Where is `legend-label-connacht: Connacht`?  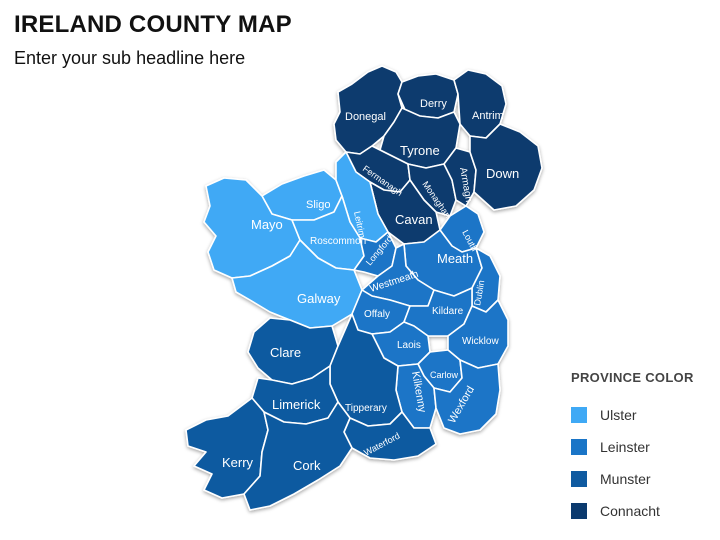 legend-label-connacht: Connacht is located at coordinates (630, 511).